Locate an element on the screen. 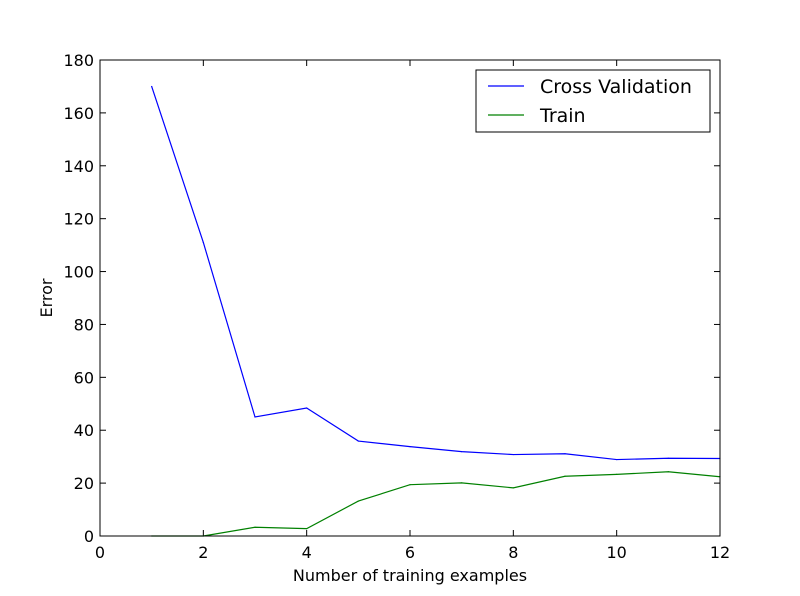  legend-label-cross-validation: Cross Validation is located at coordinates (616, 87).